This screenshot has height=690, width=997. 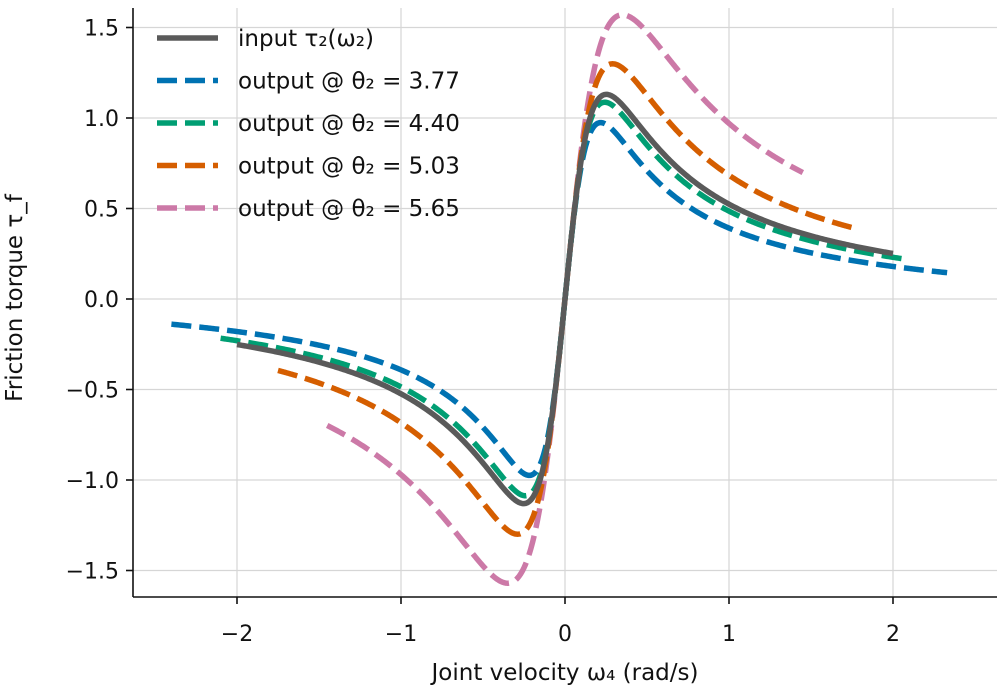 I want to click on y-axis-label: Friction torque τ_f, so click(x=15, y=297).